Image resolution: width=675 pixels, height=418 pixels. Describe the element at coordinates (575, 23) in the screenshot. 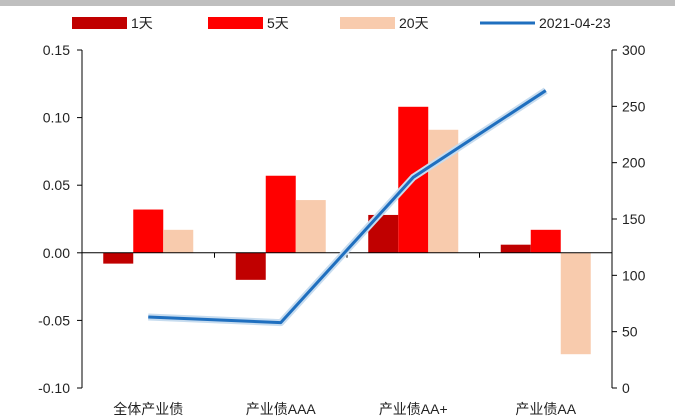

I see `legend-label: 2021-04-23` at that location.